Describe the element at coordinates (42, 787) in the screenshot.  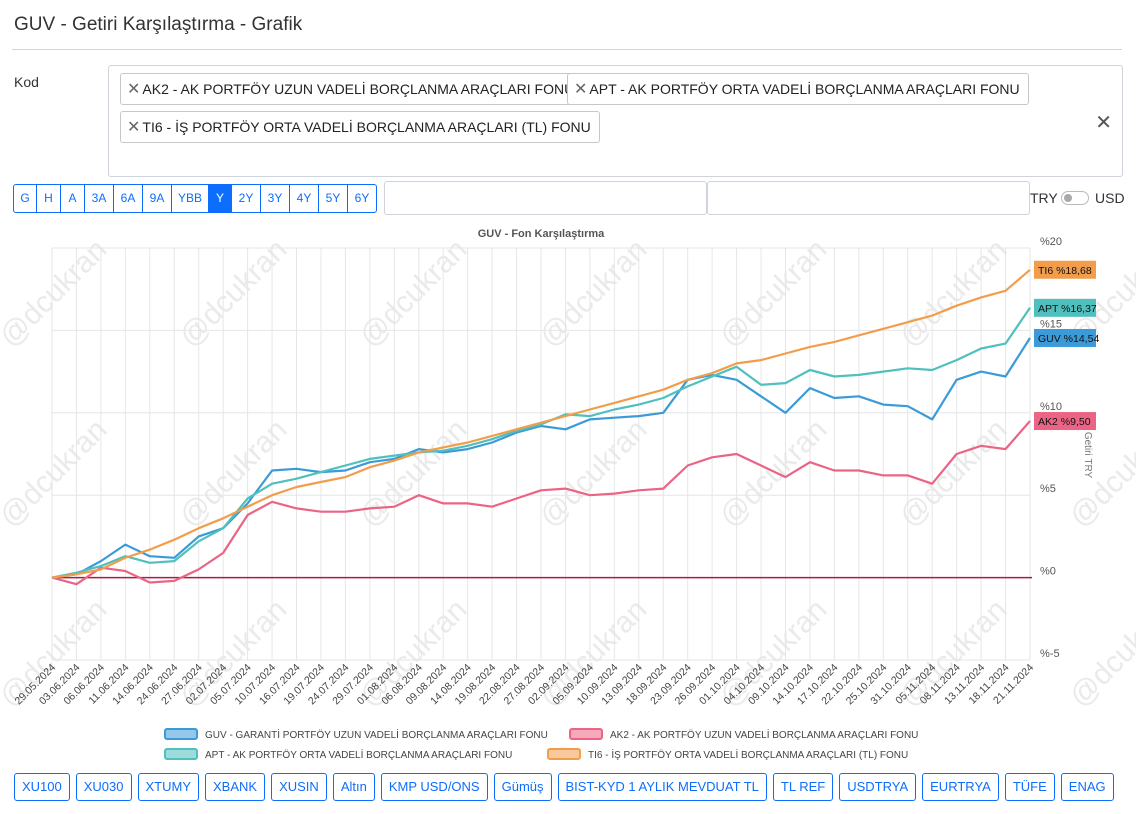
I see `indicator-button-xu100: XU100` at that location.